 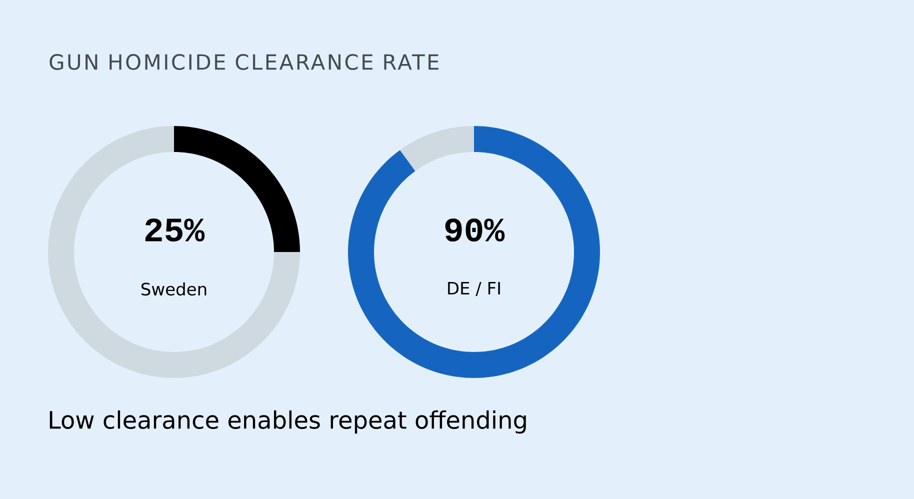 What do you see at coordinates (288, 422) in the screenshot?
I see `text: Low clearance enables repeat offending` at bounding box center [288, 422].